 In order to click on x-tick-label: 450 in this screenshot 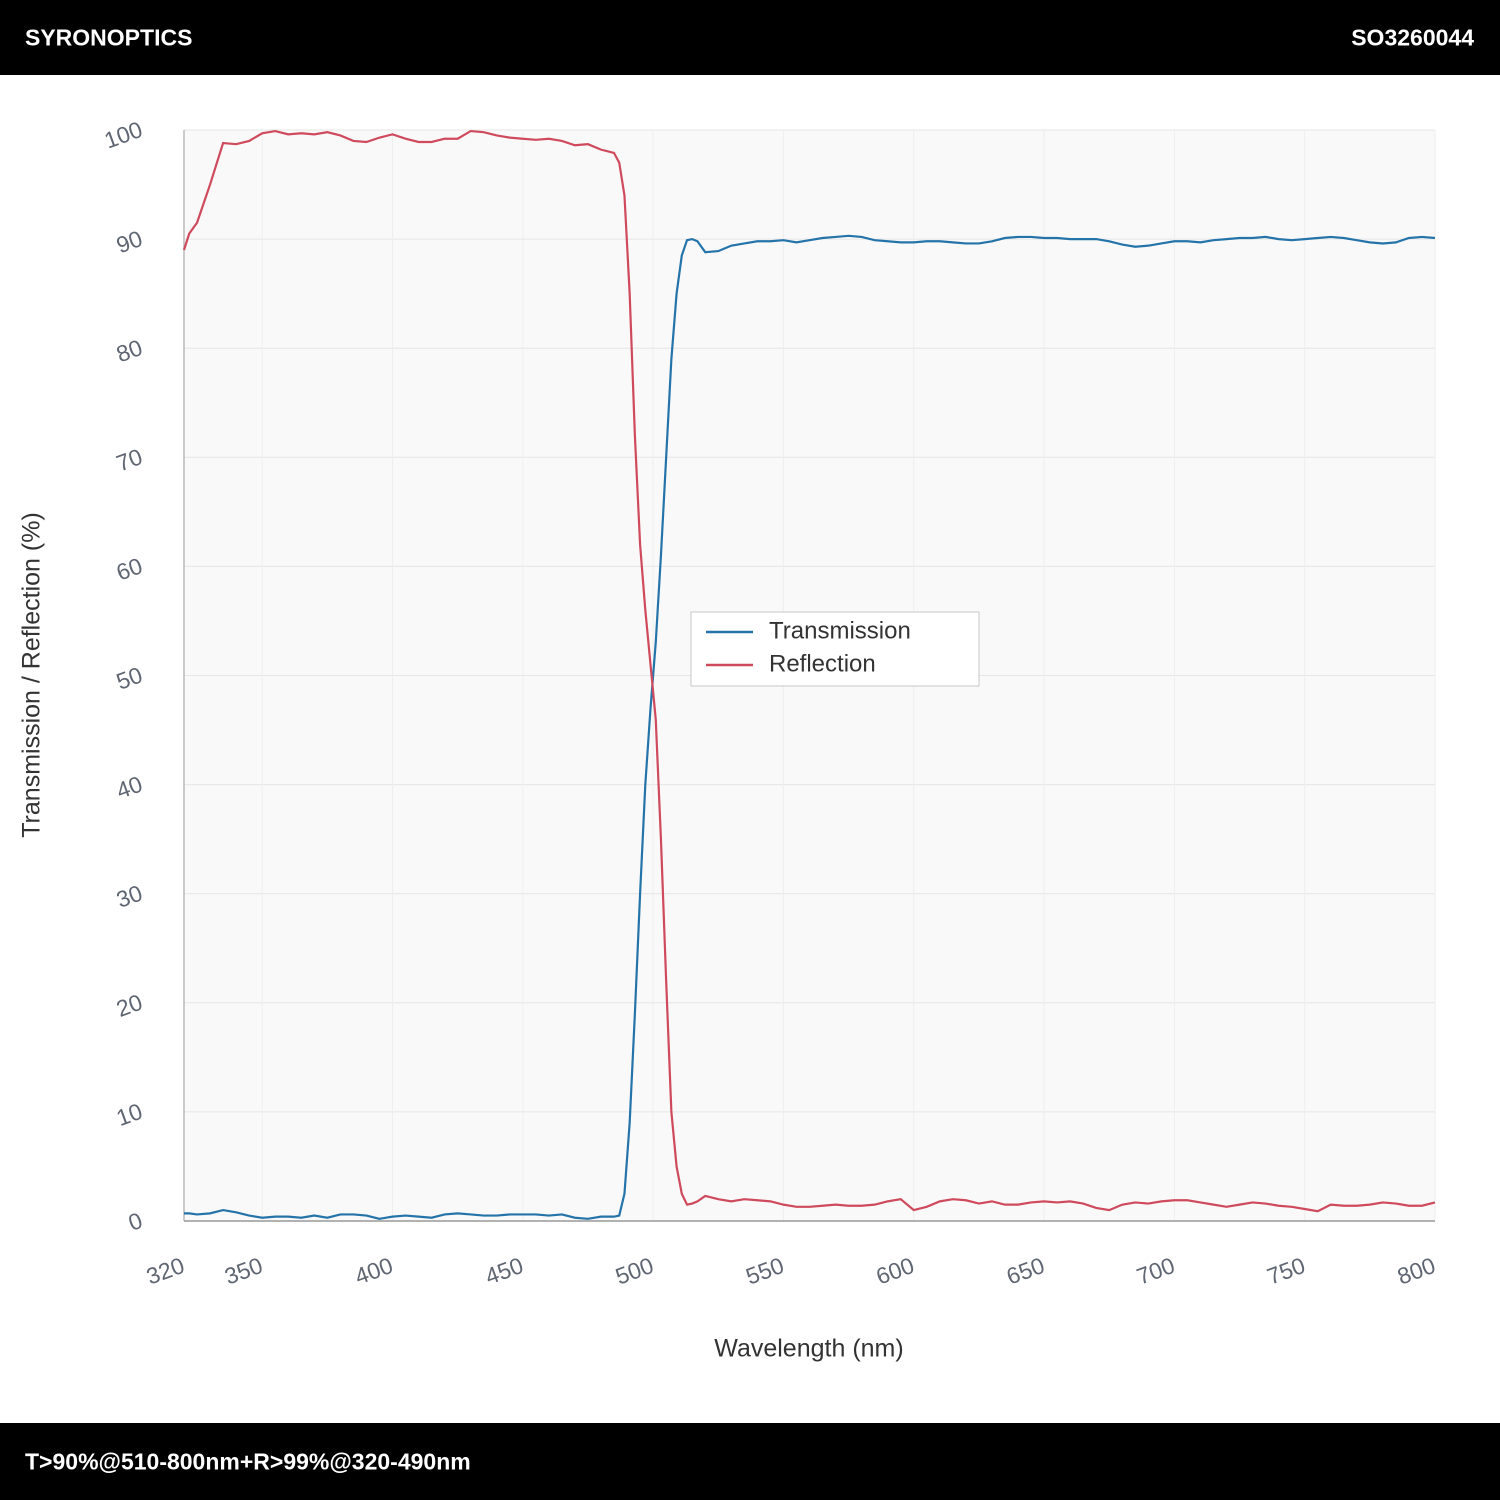, I will do `click(504, 1271)`.